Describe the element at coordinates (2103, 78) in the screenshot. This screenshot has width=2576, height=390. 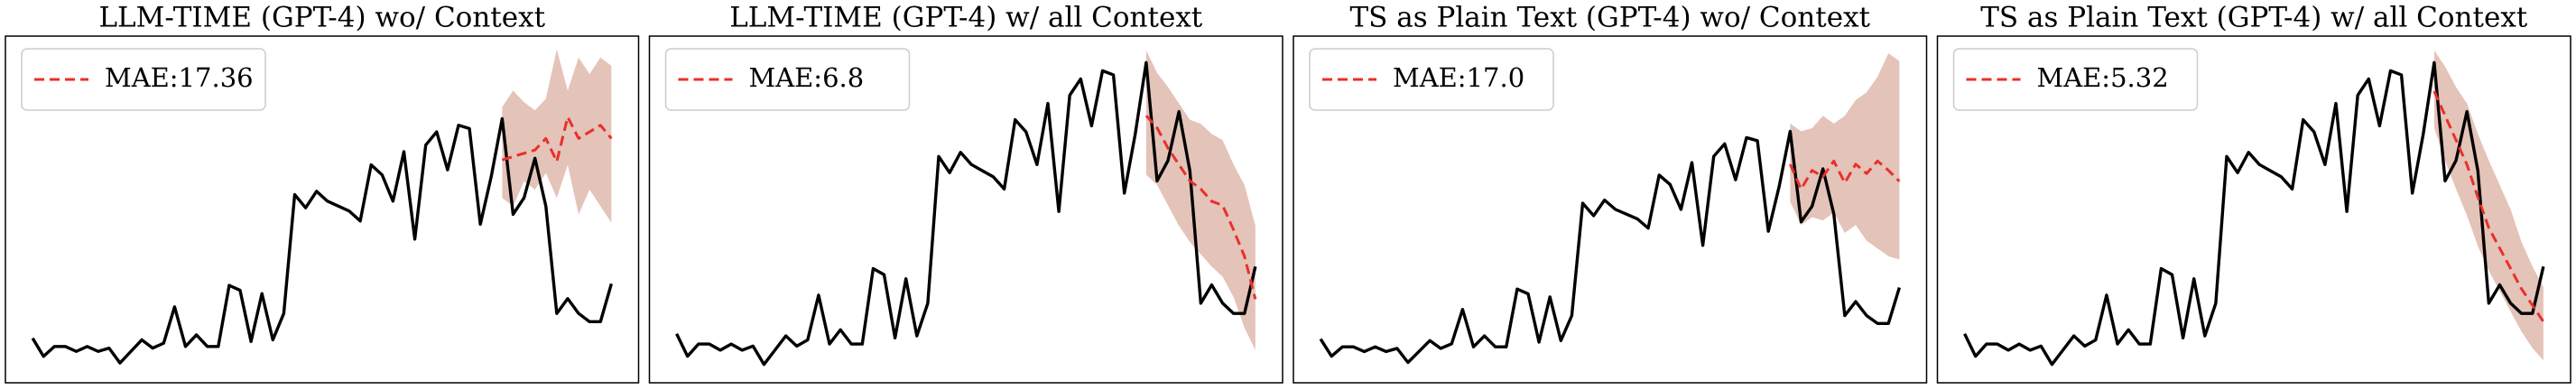
I see `legend-label: MAE:5.32` at that location.